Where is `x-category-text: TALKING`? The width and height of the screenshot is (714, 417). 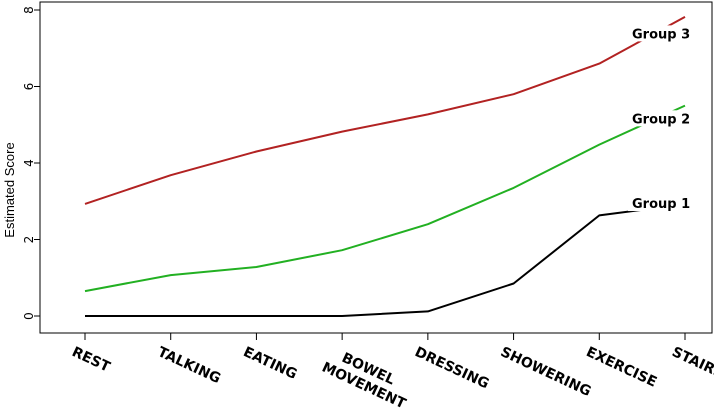 x-category-text: TALKING is located at coordinates (189, 365).